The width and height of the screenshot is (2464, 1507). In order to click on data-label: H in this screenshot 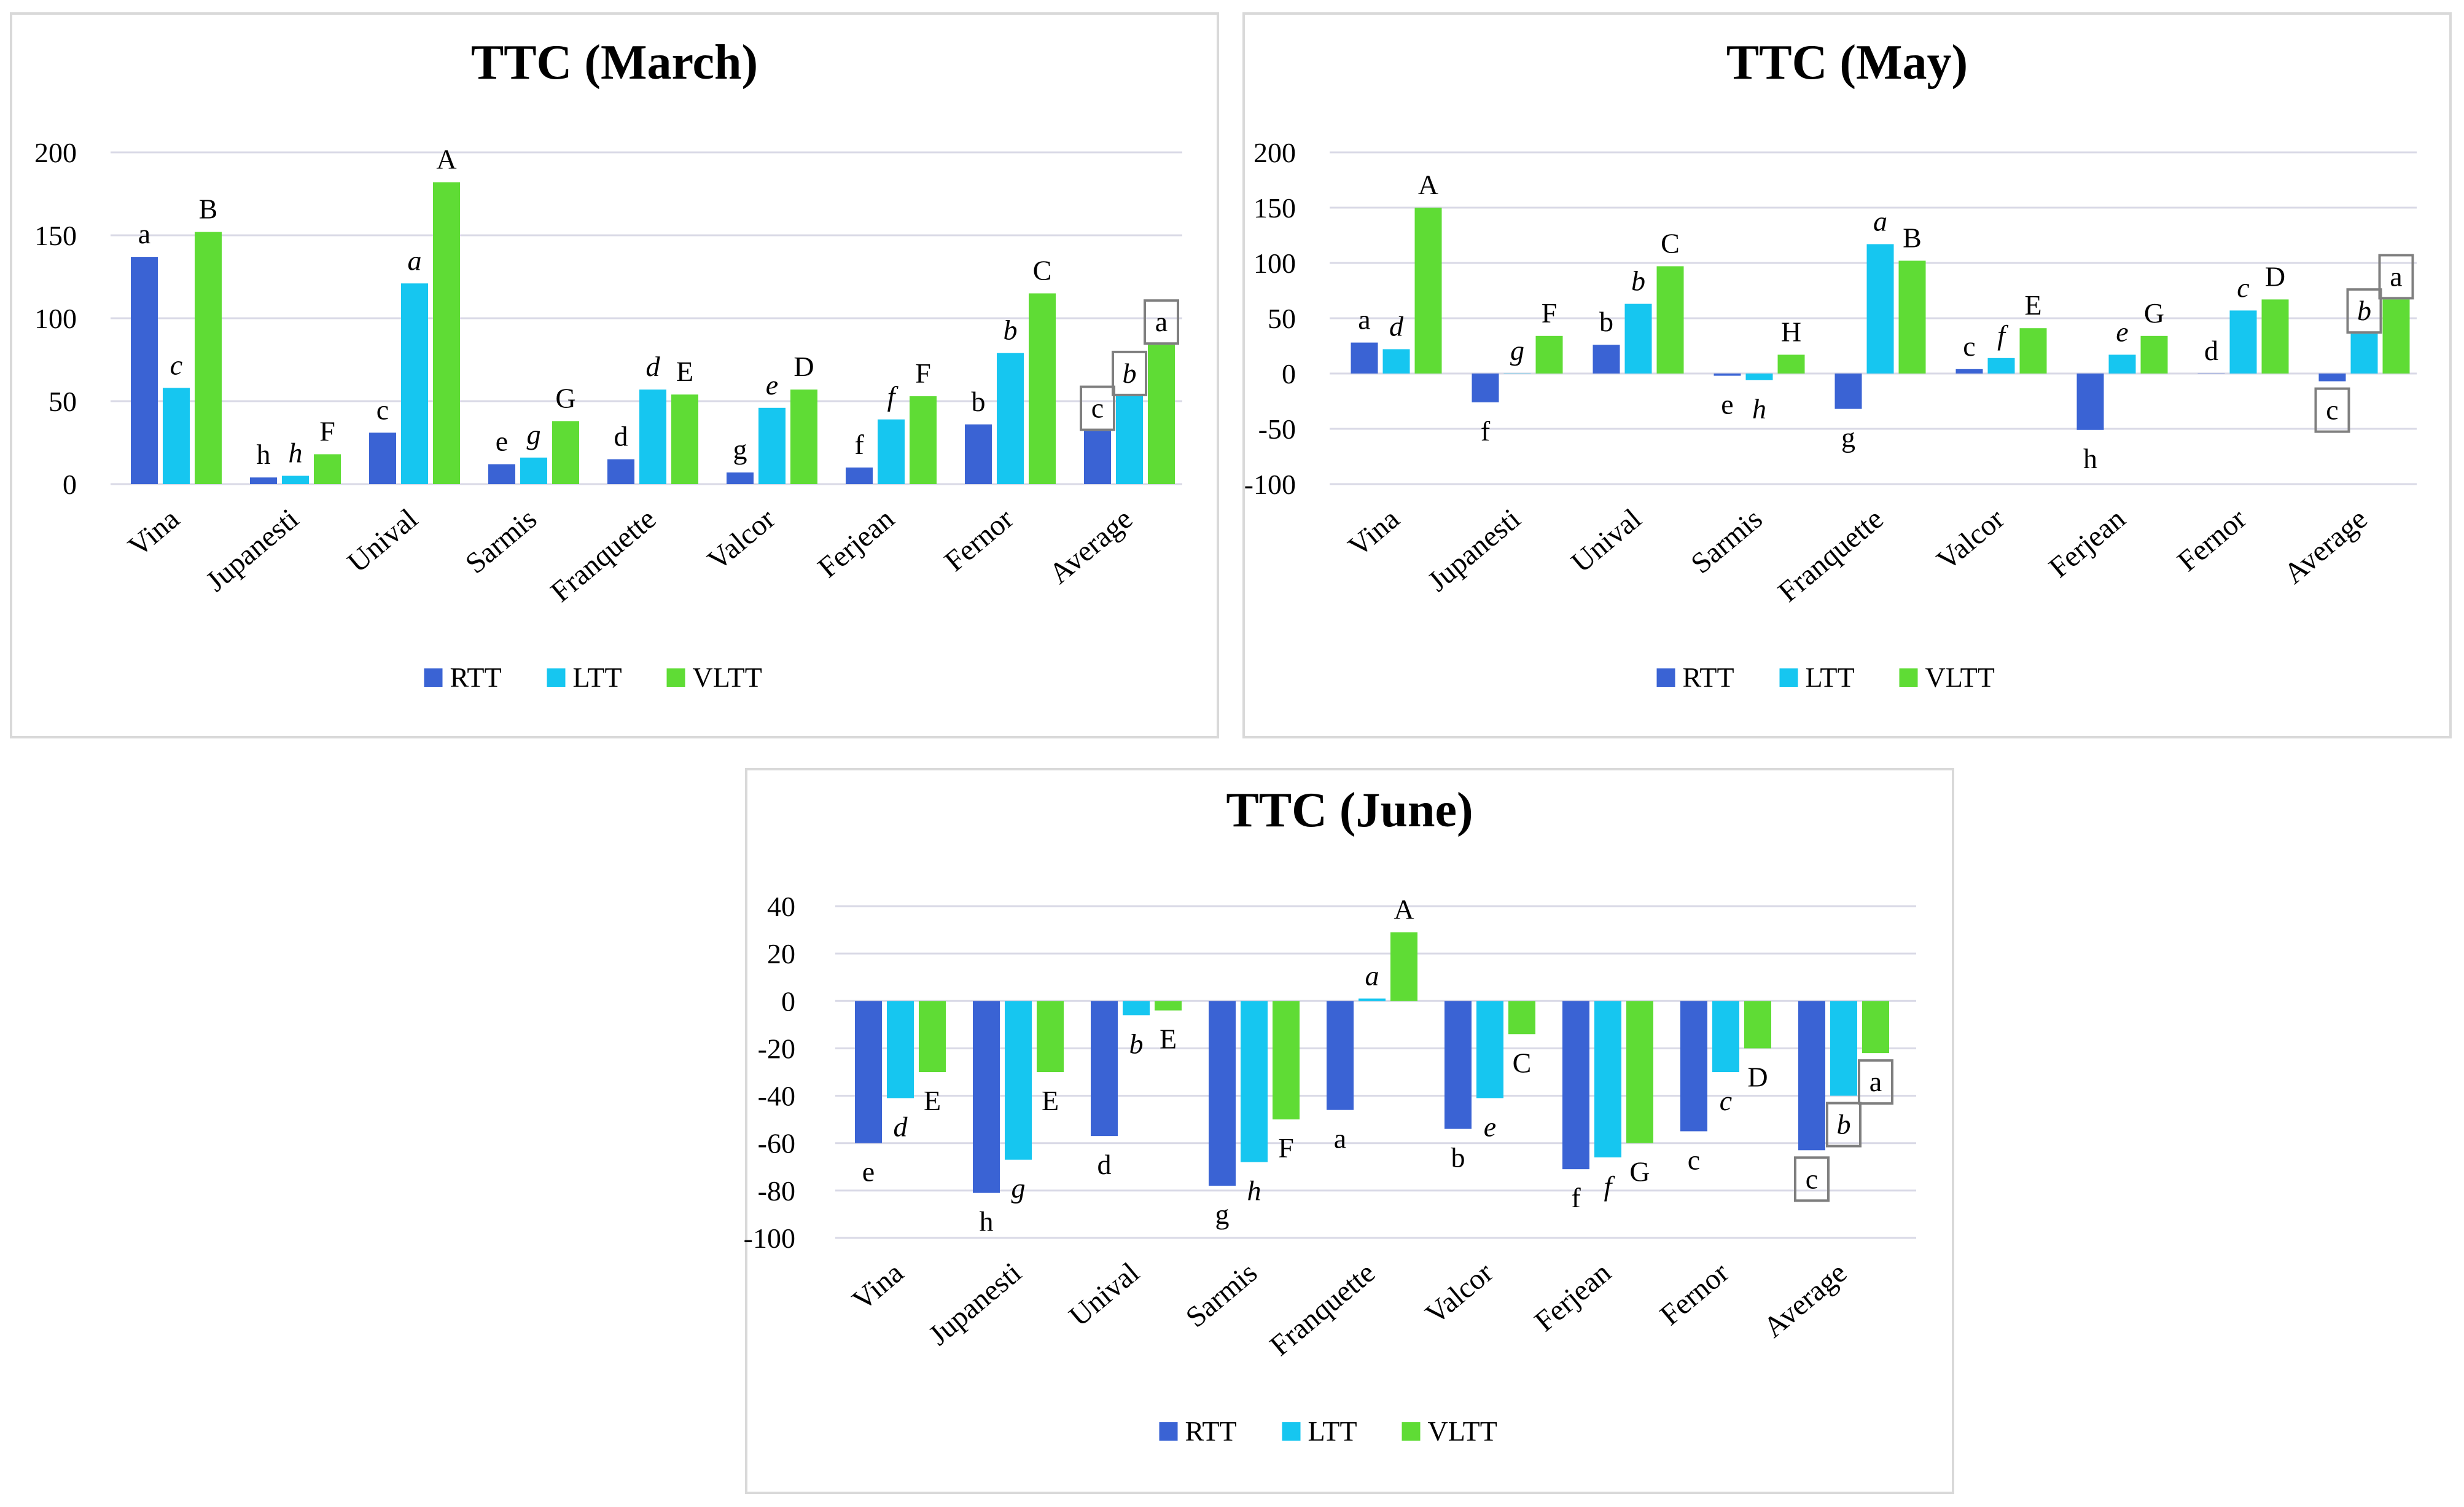, I will do `click(1791, 331)`.